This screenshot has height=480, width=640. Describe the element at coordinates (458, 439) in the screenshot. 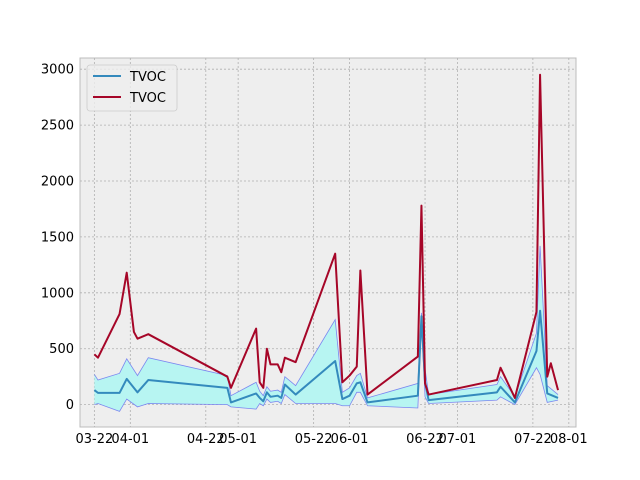

I see `x-tick-label: 07-01` at that location.